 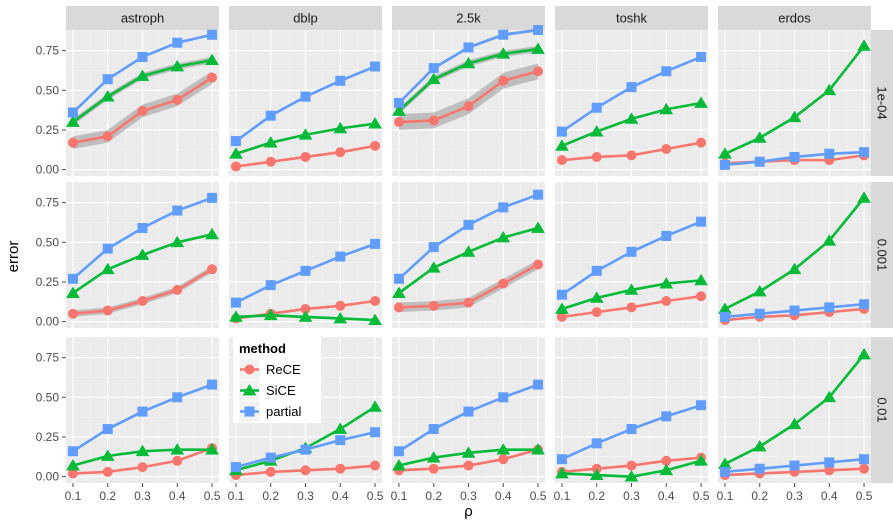 What do you see at coordinates (262, 348) in the screenshot?
I see `legend-title: method` at bounding box center [262, 348].